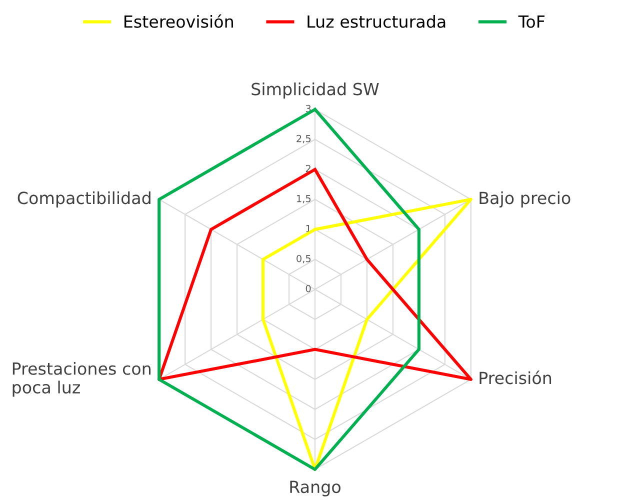  Describe the element at coordinates (525, 199) in the screenshot. I see `spoke-label: Bajo precio` at that location.